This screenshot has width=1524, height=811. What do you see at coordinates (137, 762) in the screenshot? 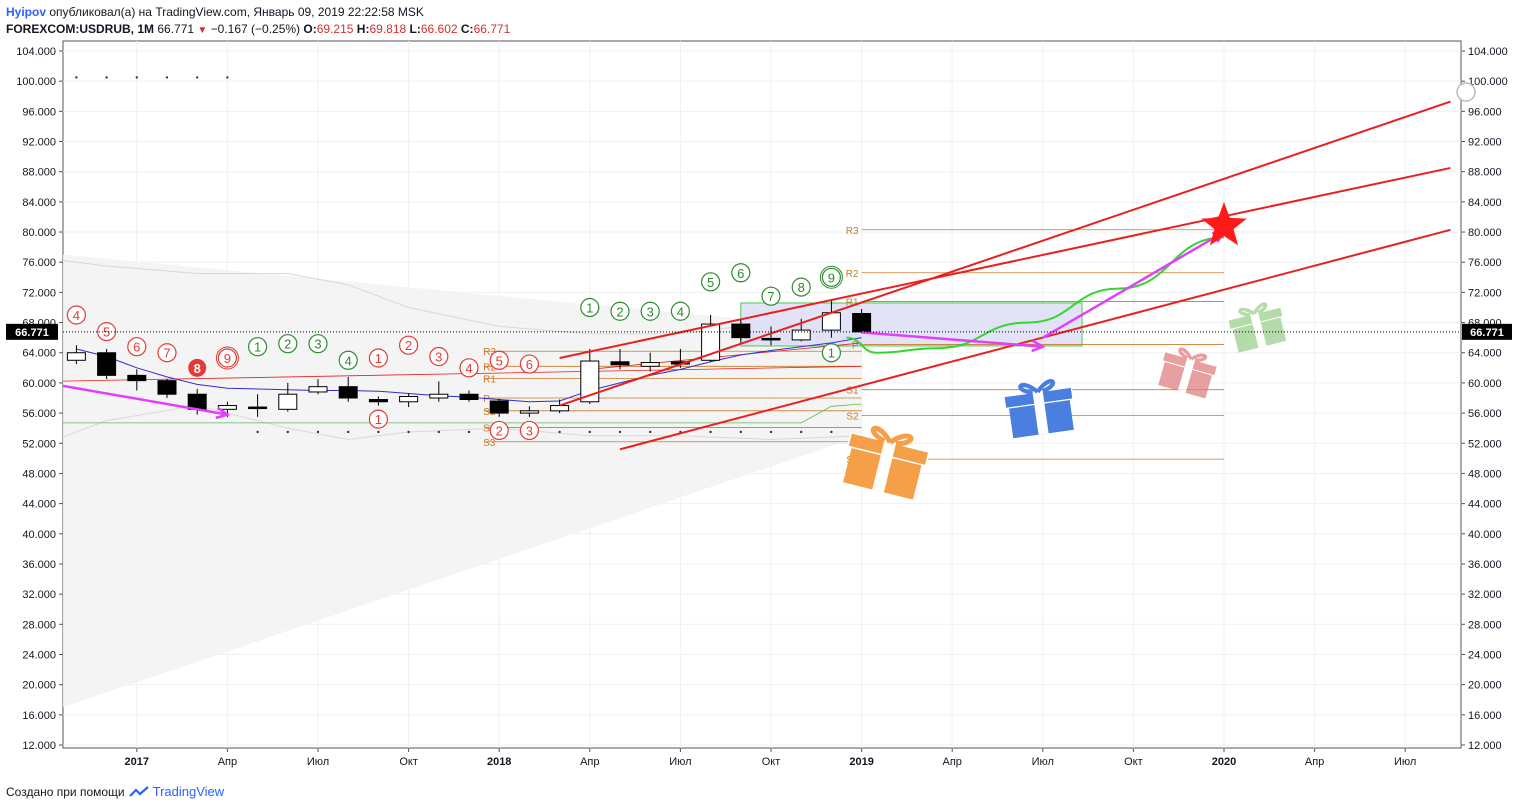
I see `x-tick-label: 2017` at bounding box center [137, 762].